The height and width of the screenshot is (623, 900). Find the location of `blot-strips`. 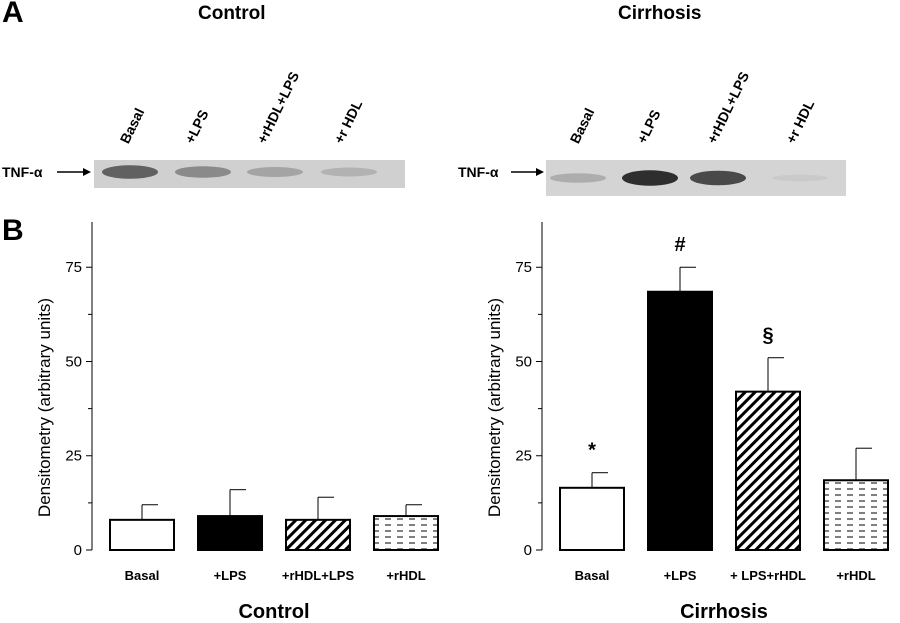

blot-strips is located at coordinates (451, 178).